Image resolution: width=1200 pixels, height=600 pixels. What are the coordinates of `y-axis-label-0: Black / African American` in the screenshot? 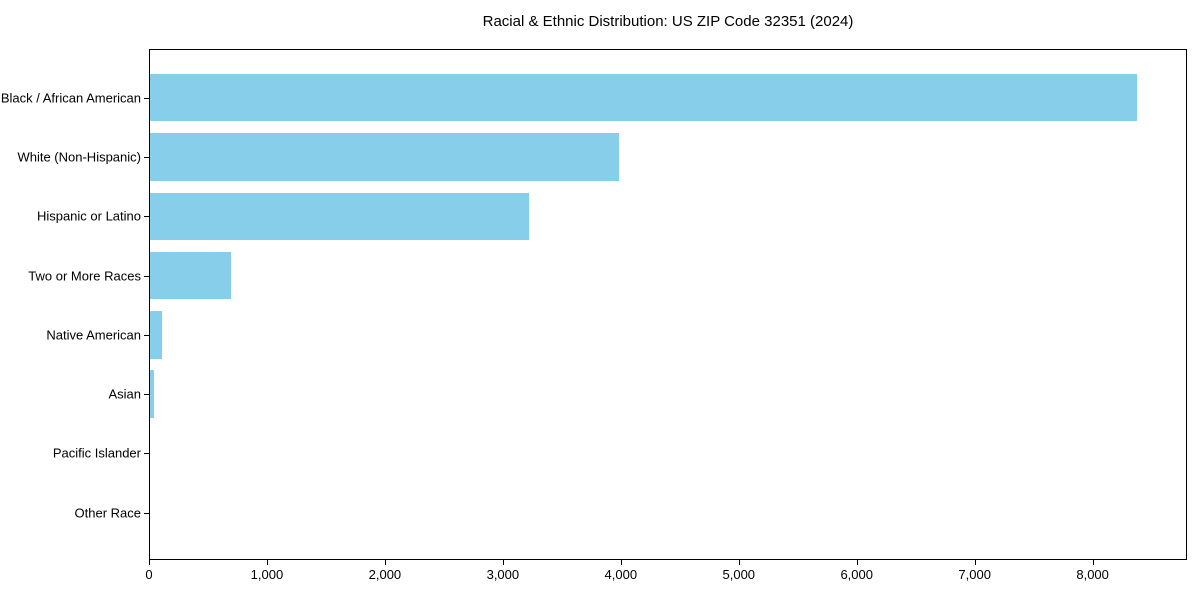 It's located at (70, 98).